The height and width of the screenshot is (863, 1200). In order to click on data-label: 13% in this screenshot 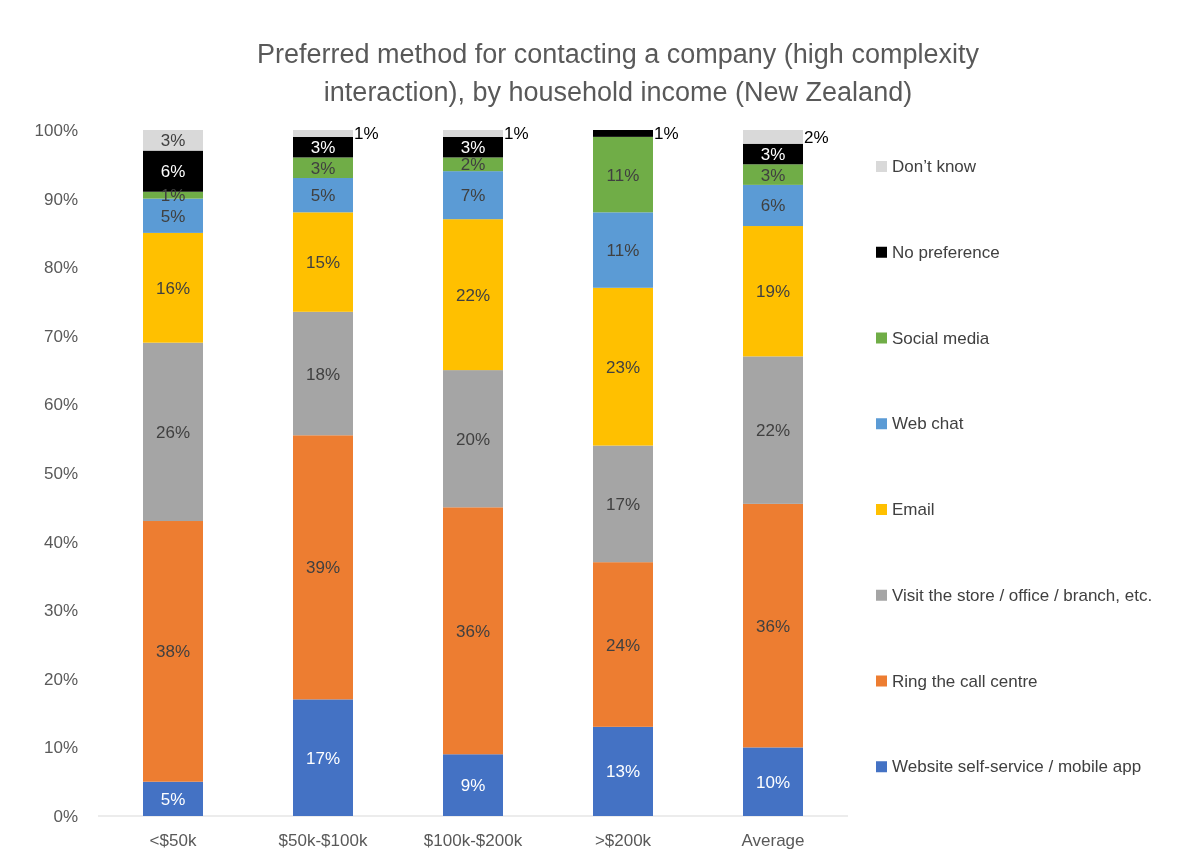, I will do `click(623, 772)`.